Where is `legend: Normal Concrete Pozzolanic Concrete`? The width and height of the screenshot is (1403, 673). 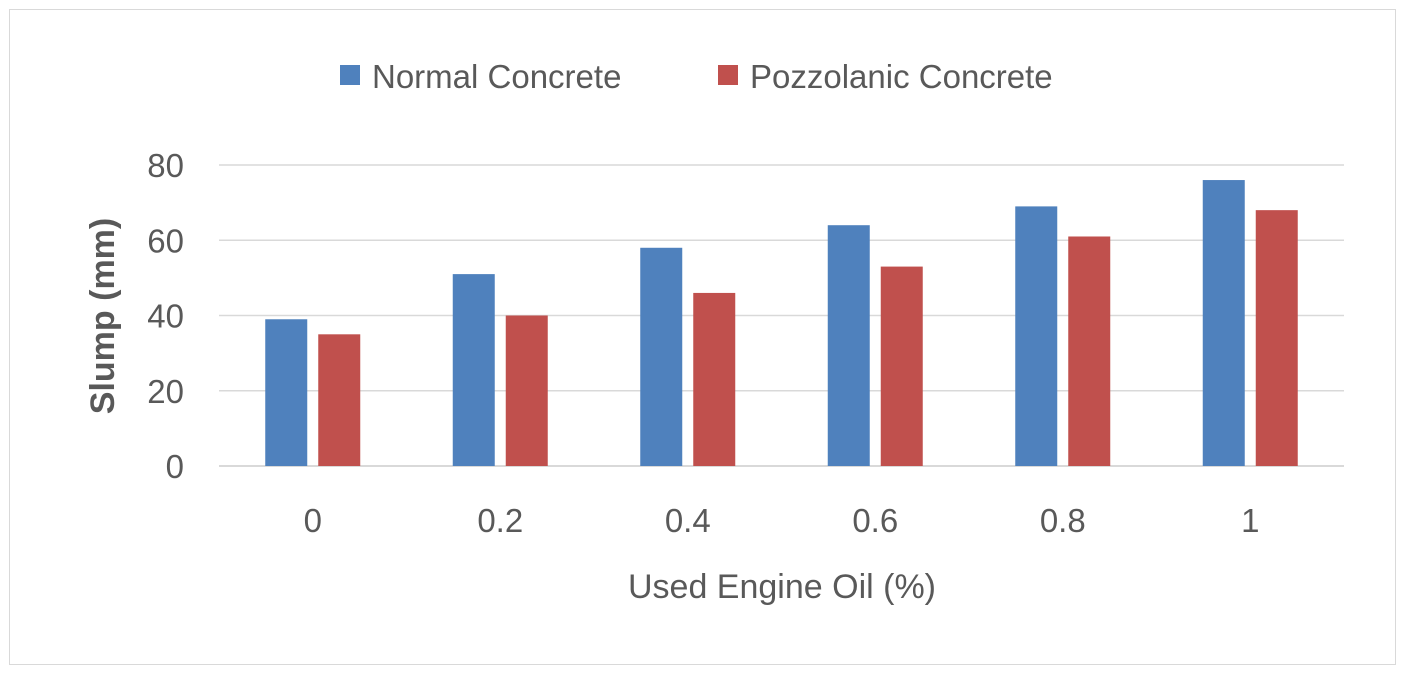
legend: Normal Concrete Pozzolanic Concrete is located at coordinates (696, 76).